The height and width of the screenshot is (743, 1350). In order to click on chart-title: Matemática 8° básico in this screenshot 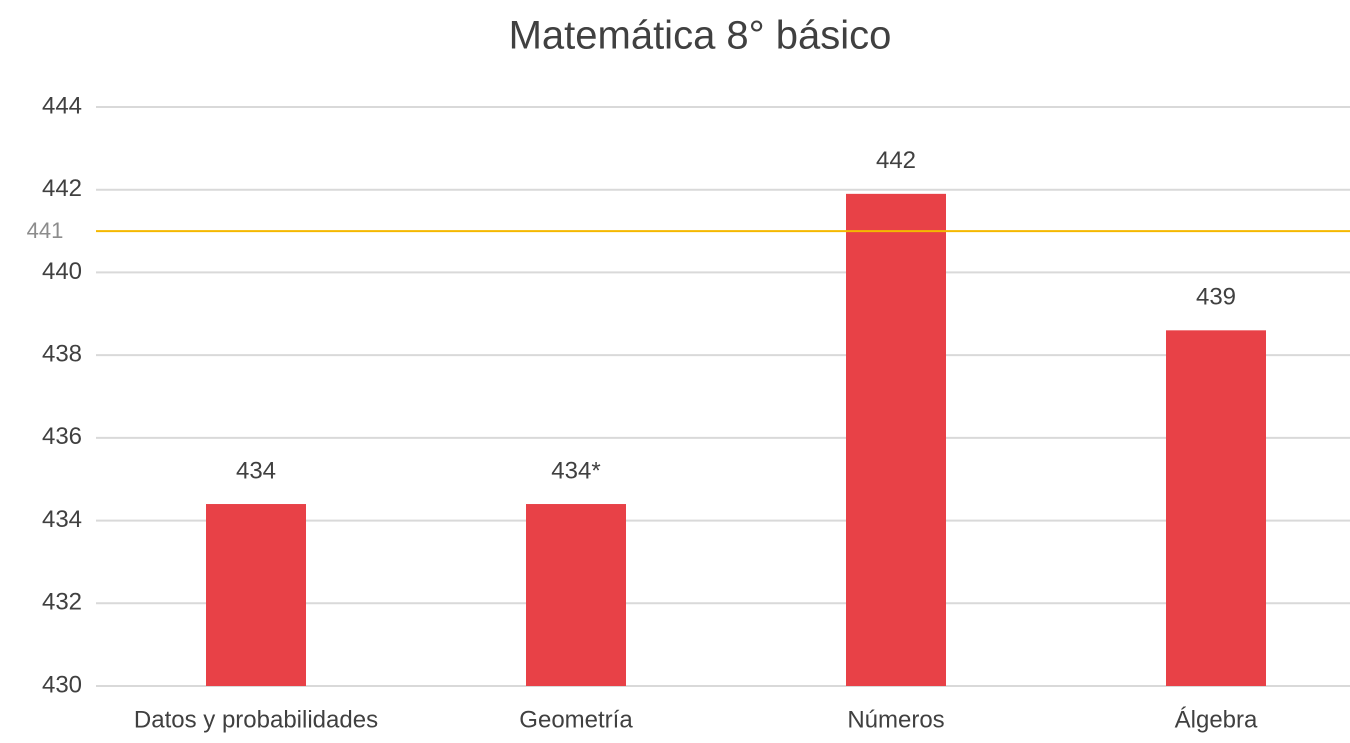, I will do `click(700, 36)`.